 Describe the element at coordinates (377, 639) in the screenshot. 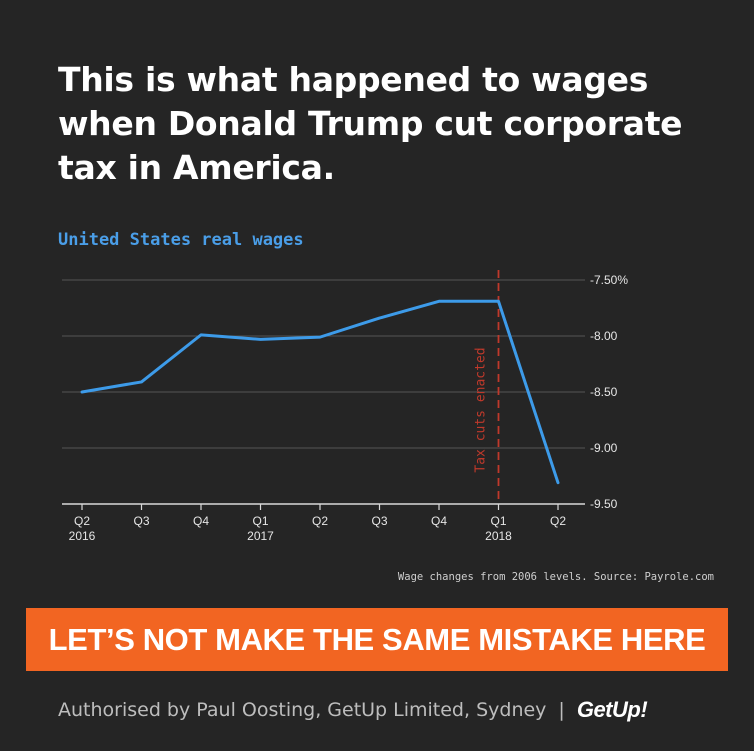

I see `cta-banner: LET’S NOT MAKE THE SAME MISTAKE HERE` at that location.